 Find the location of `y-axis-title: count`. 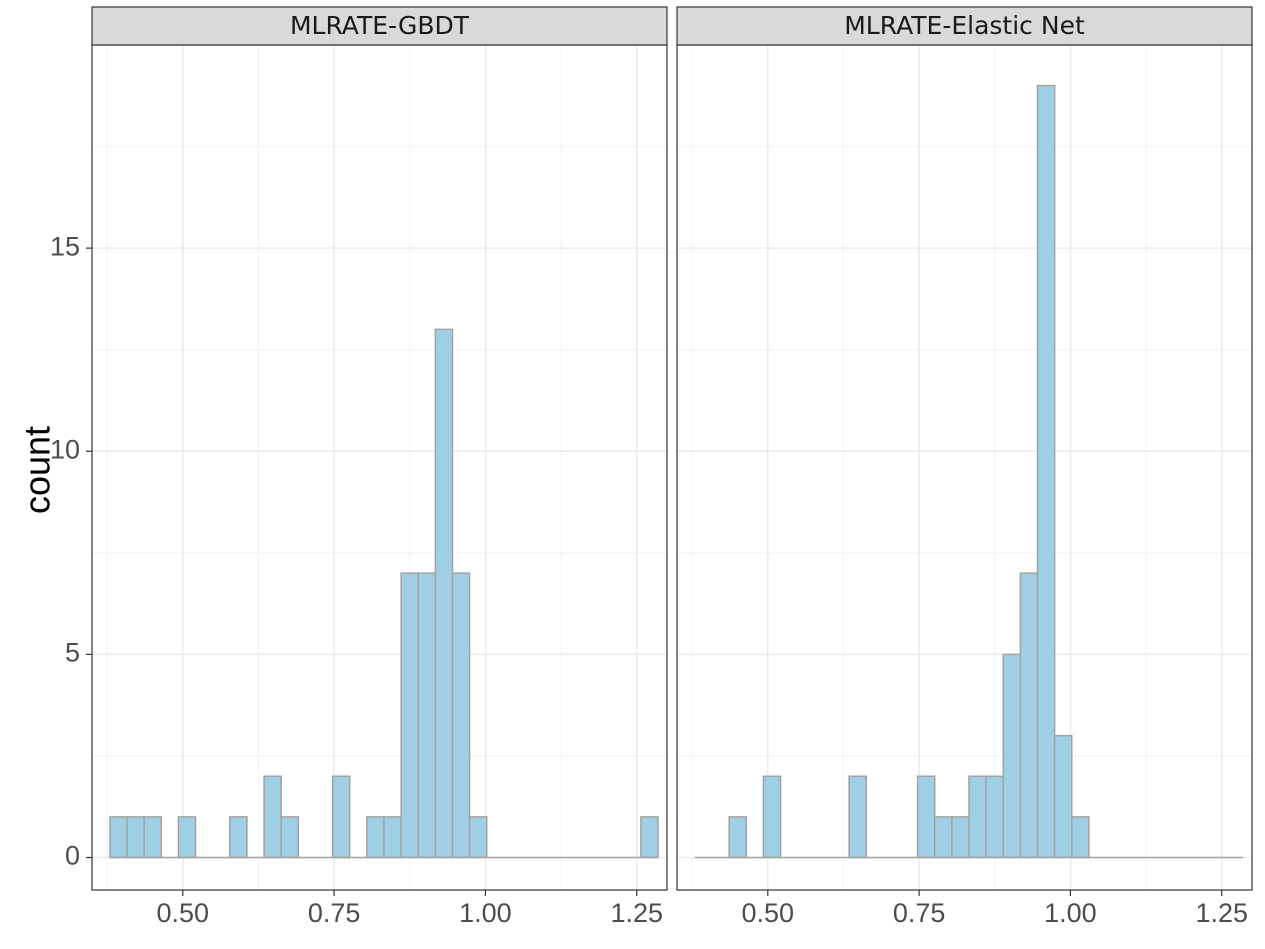

y-axis-title: count is located at coordinates (37, 470).